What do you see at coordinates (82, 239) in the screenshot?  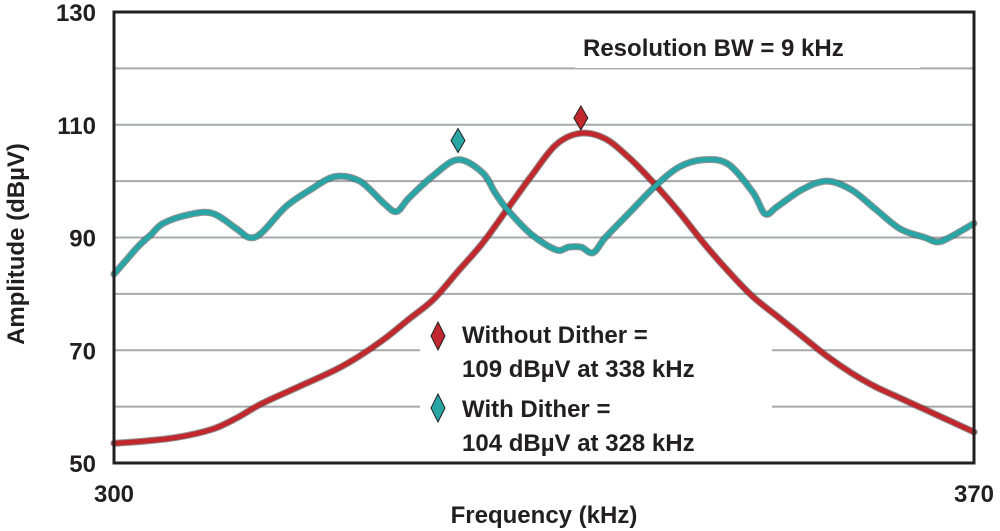 I see `y-tick-label: 90` at bounding box center [82, 239].